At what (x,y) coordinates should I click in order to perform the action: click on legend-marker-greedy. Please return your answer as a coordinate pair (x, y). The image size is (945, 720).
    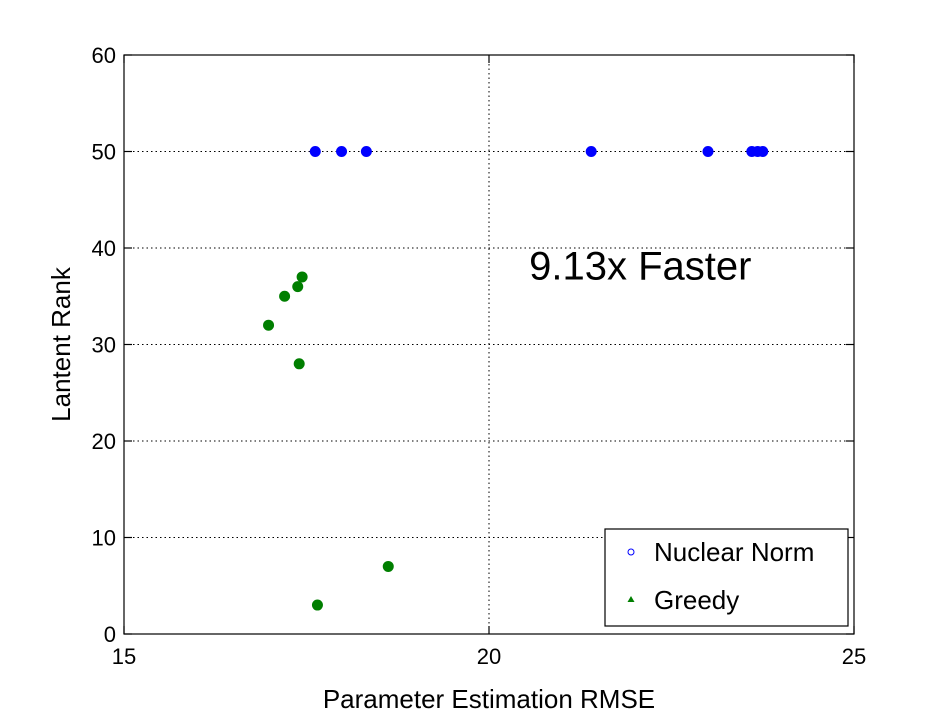
    Looking at the image, I should click on (631, 599).